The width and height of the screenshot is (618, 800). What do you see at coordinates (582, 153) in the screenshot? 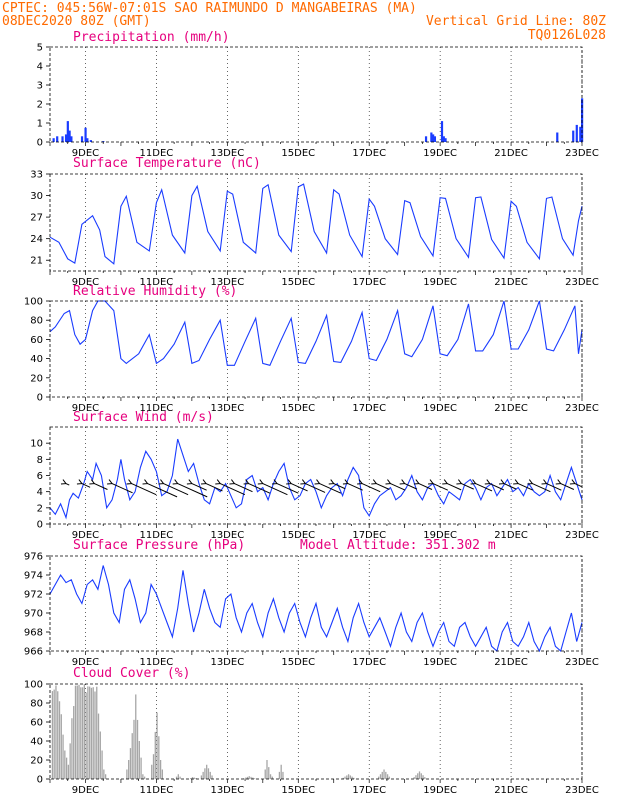
I see `precip-xtick-label: 23DEC` at bounding box center [582, 153].